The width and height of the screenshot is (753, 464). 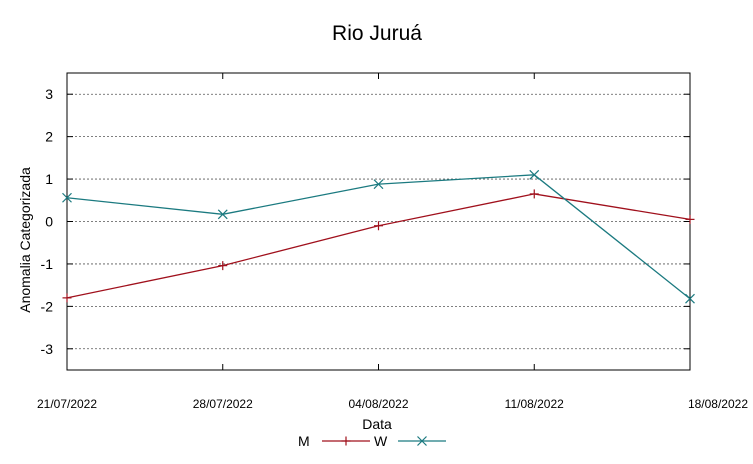 I want to click on y-tick-label: -2, so click(x=47, y=306).